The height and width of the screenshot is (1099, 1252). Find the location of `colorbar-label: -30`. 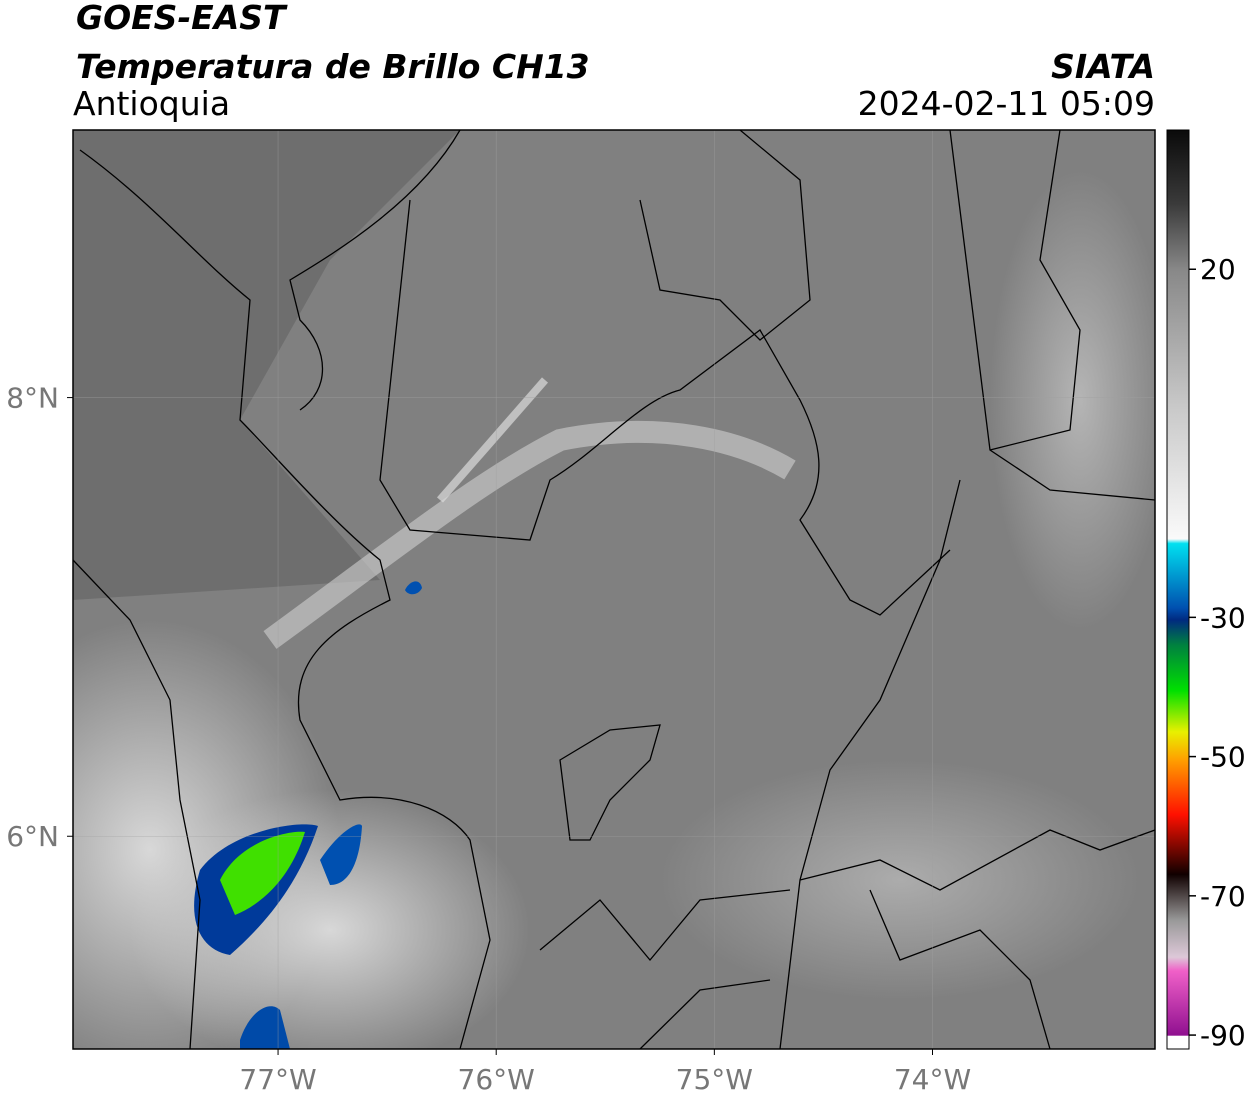

colorbar-label: -30 is located at coordinates (1223, 617).